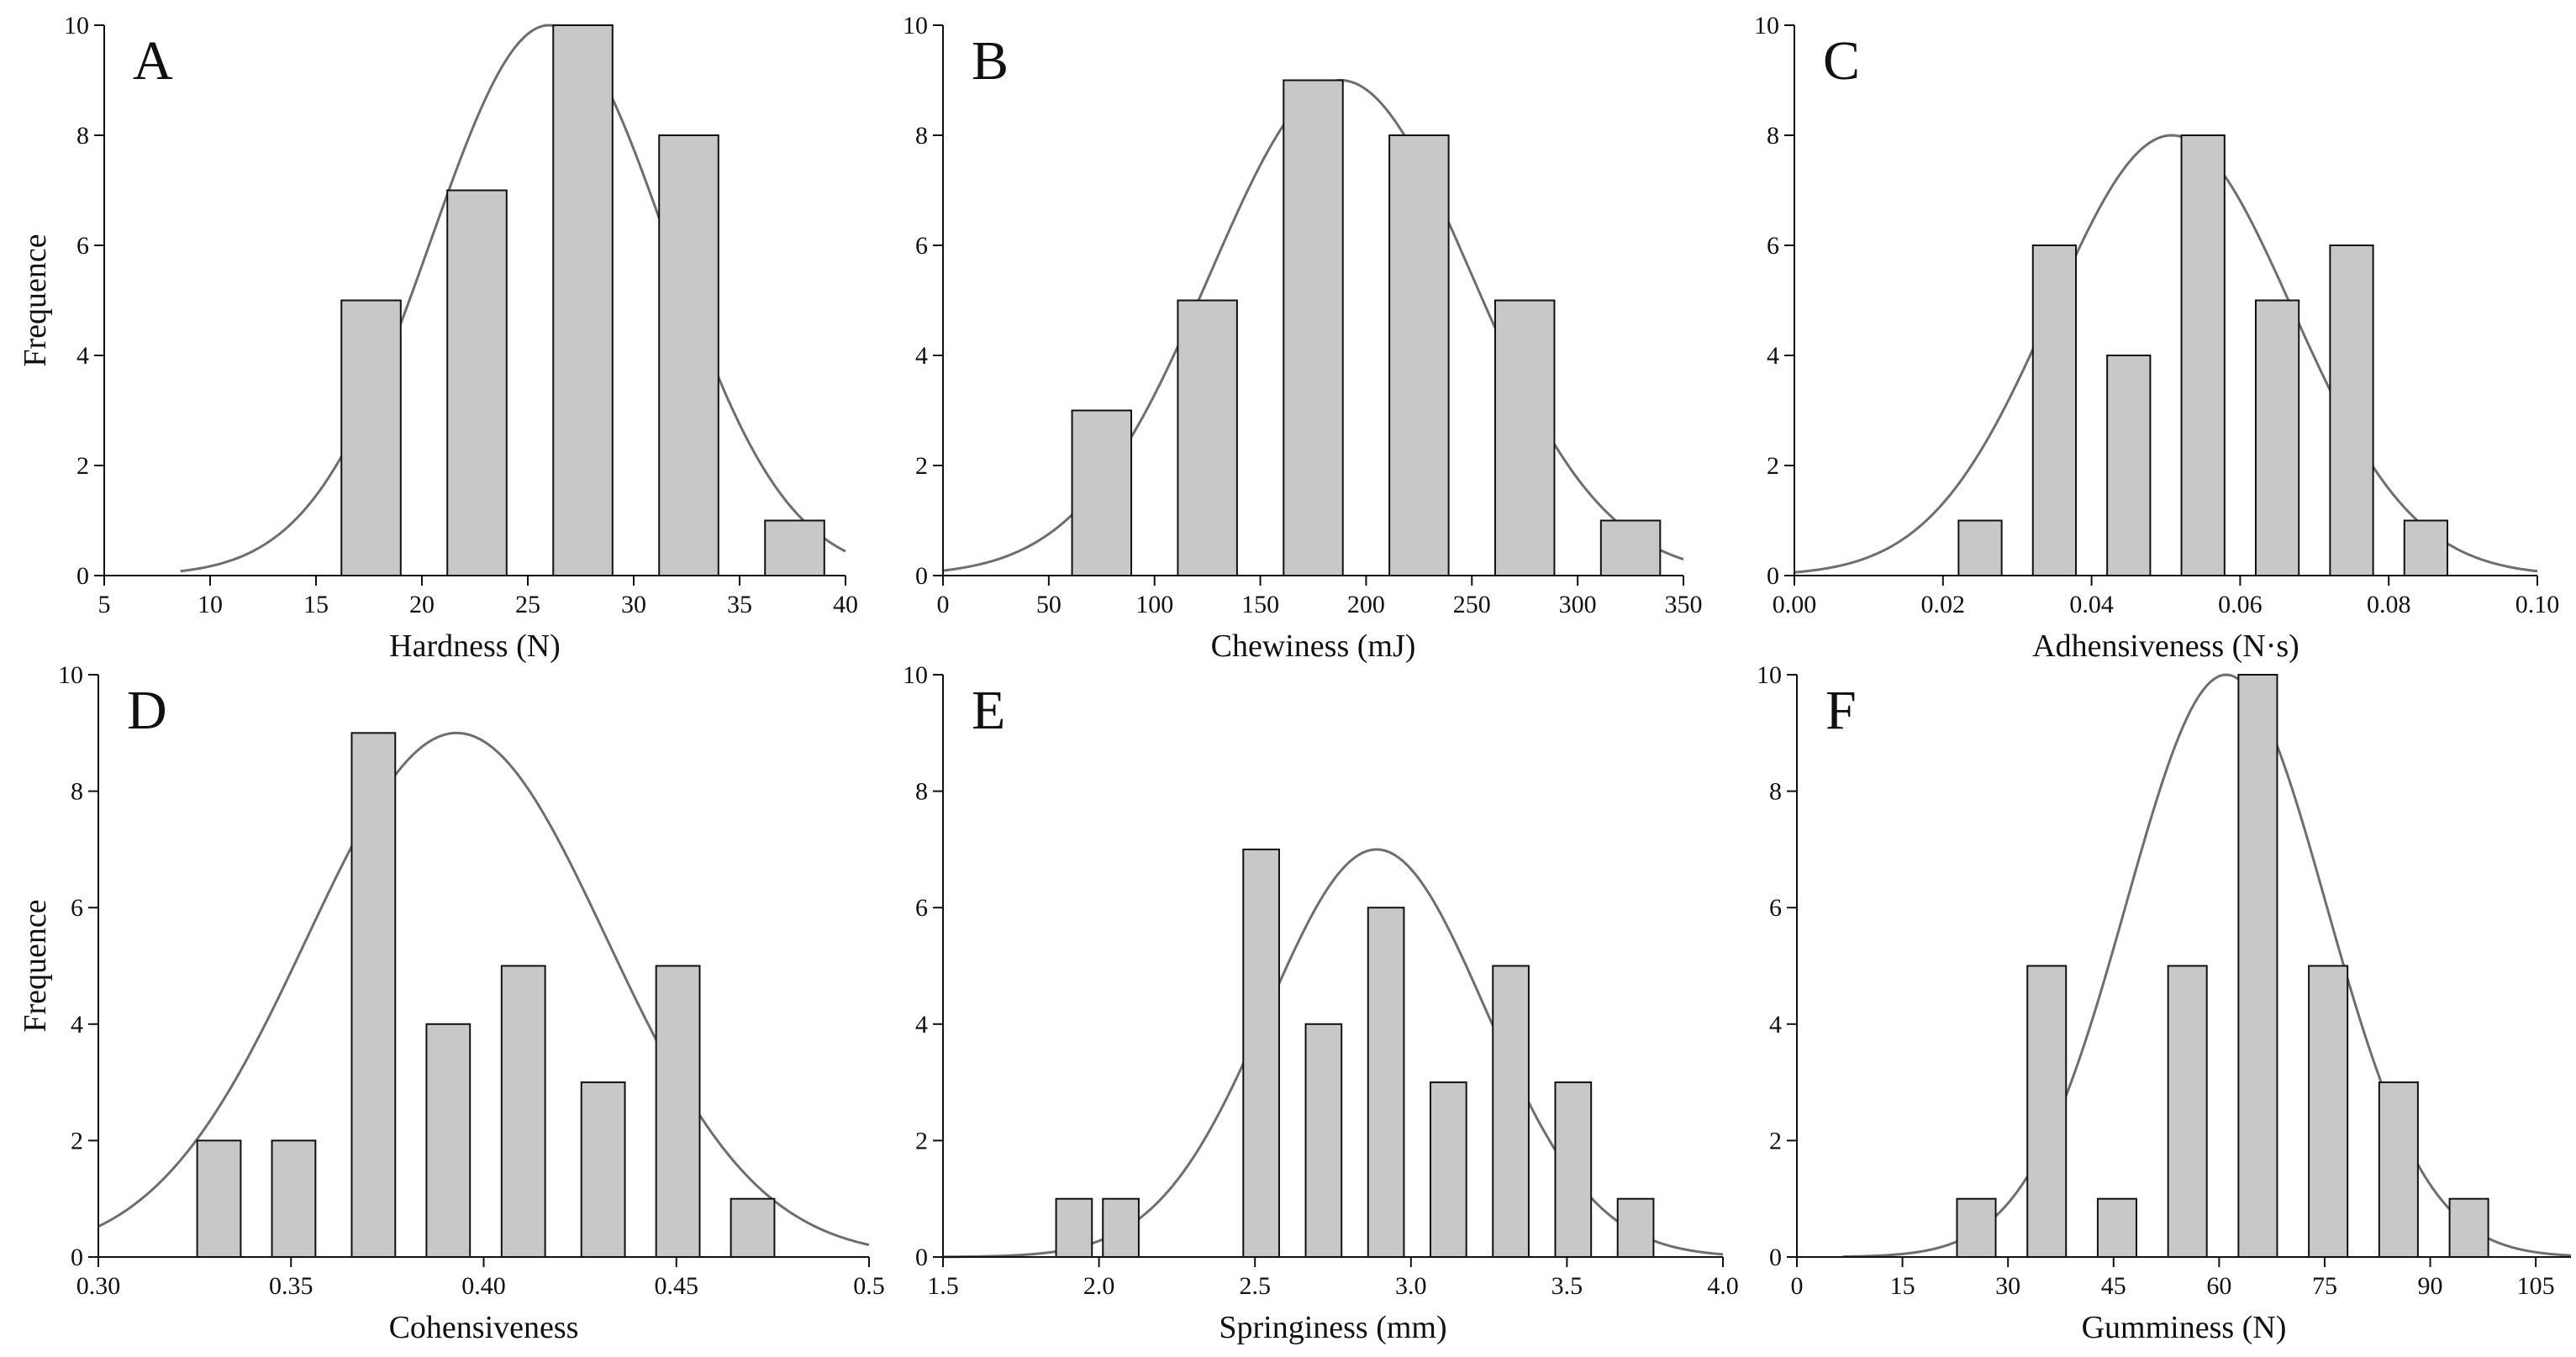 The width and height of the screenshot is (2576, 1357). What do you see at coordinates (2218, 1286) in the screenshot?
I see `x-tick-label: 60` at bounding box center [2218, 1286].